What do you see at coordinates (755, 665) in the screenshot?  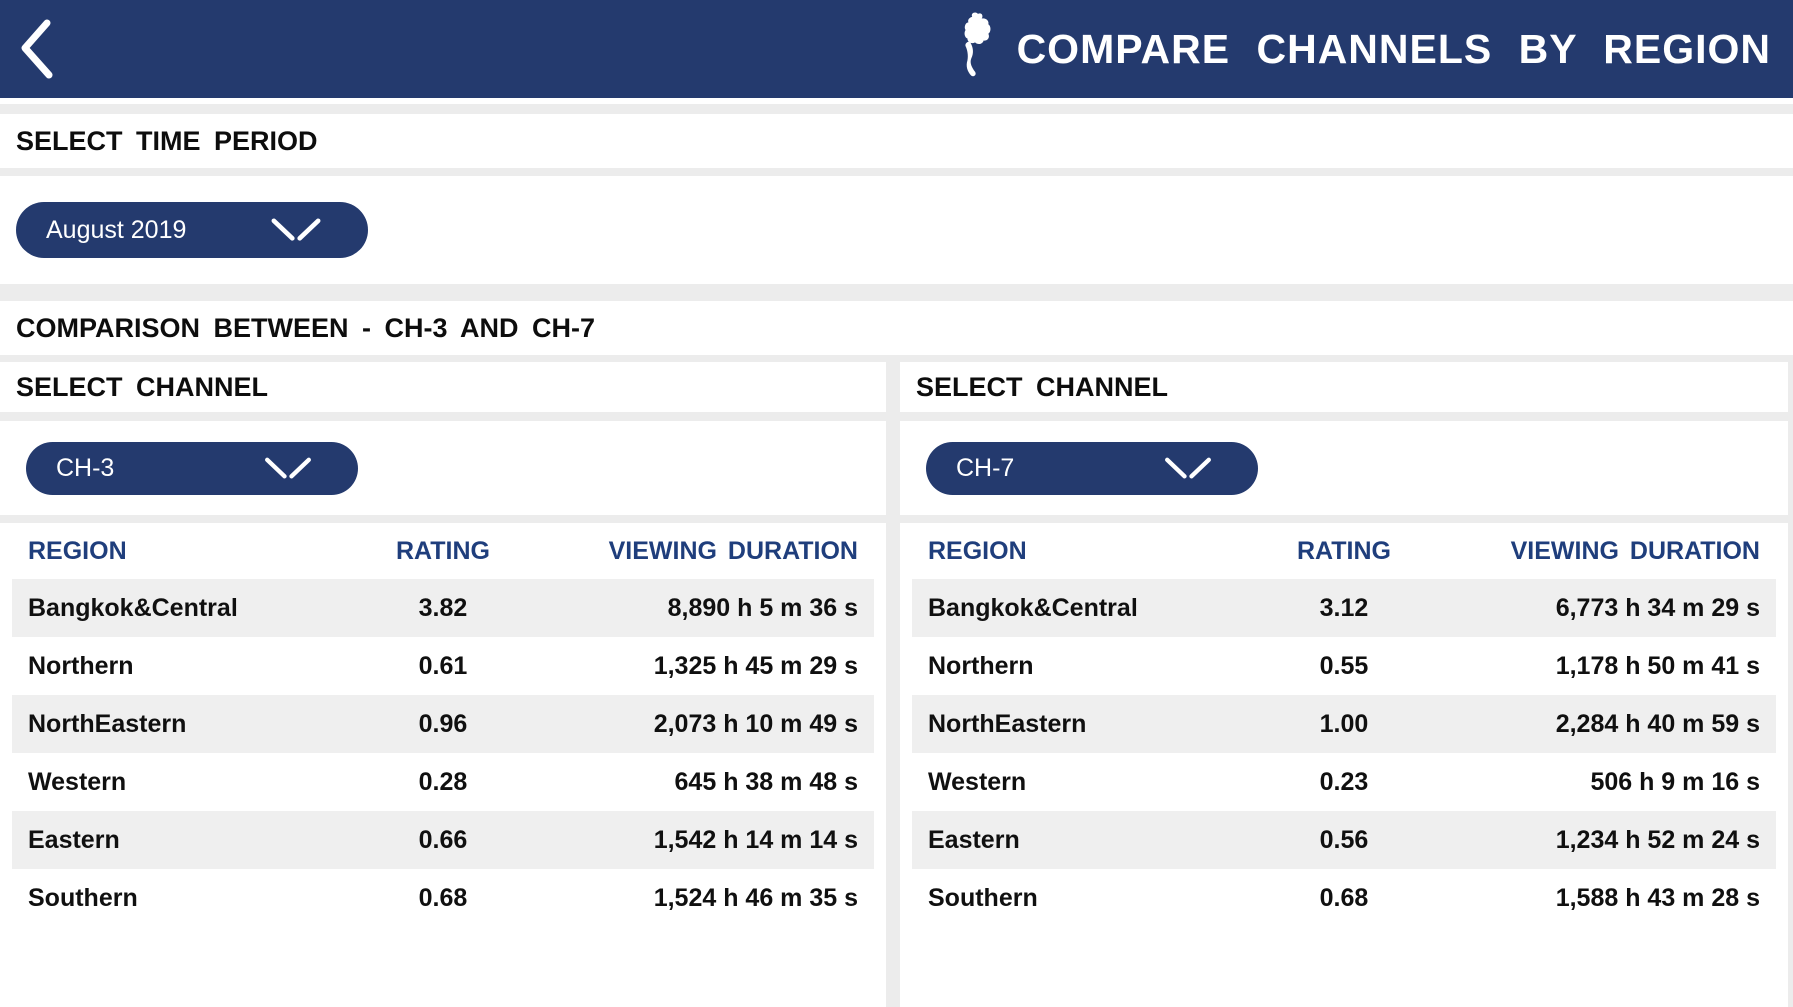 I see `duration-cell: 1,325 h 45 m 29 s` at bounding box center [755, 665].